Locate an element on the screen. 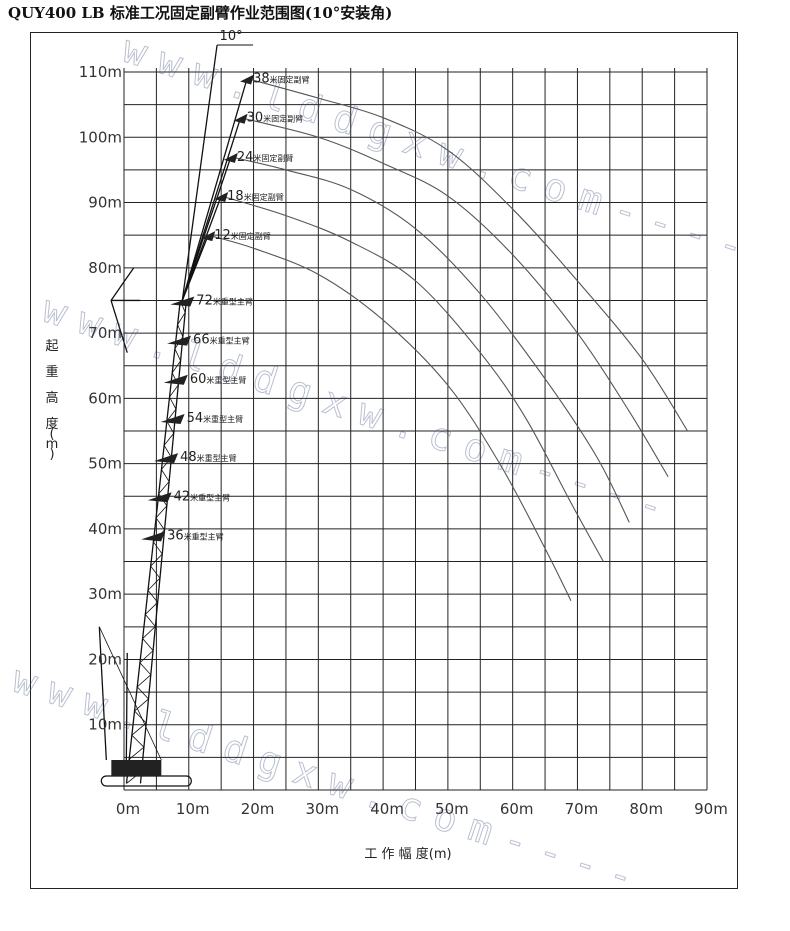 The height and width of the screenshot is (931, 790). jib-label: 30米固定副臂 is located at coordinates (275, 118).